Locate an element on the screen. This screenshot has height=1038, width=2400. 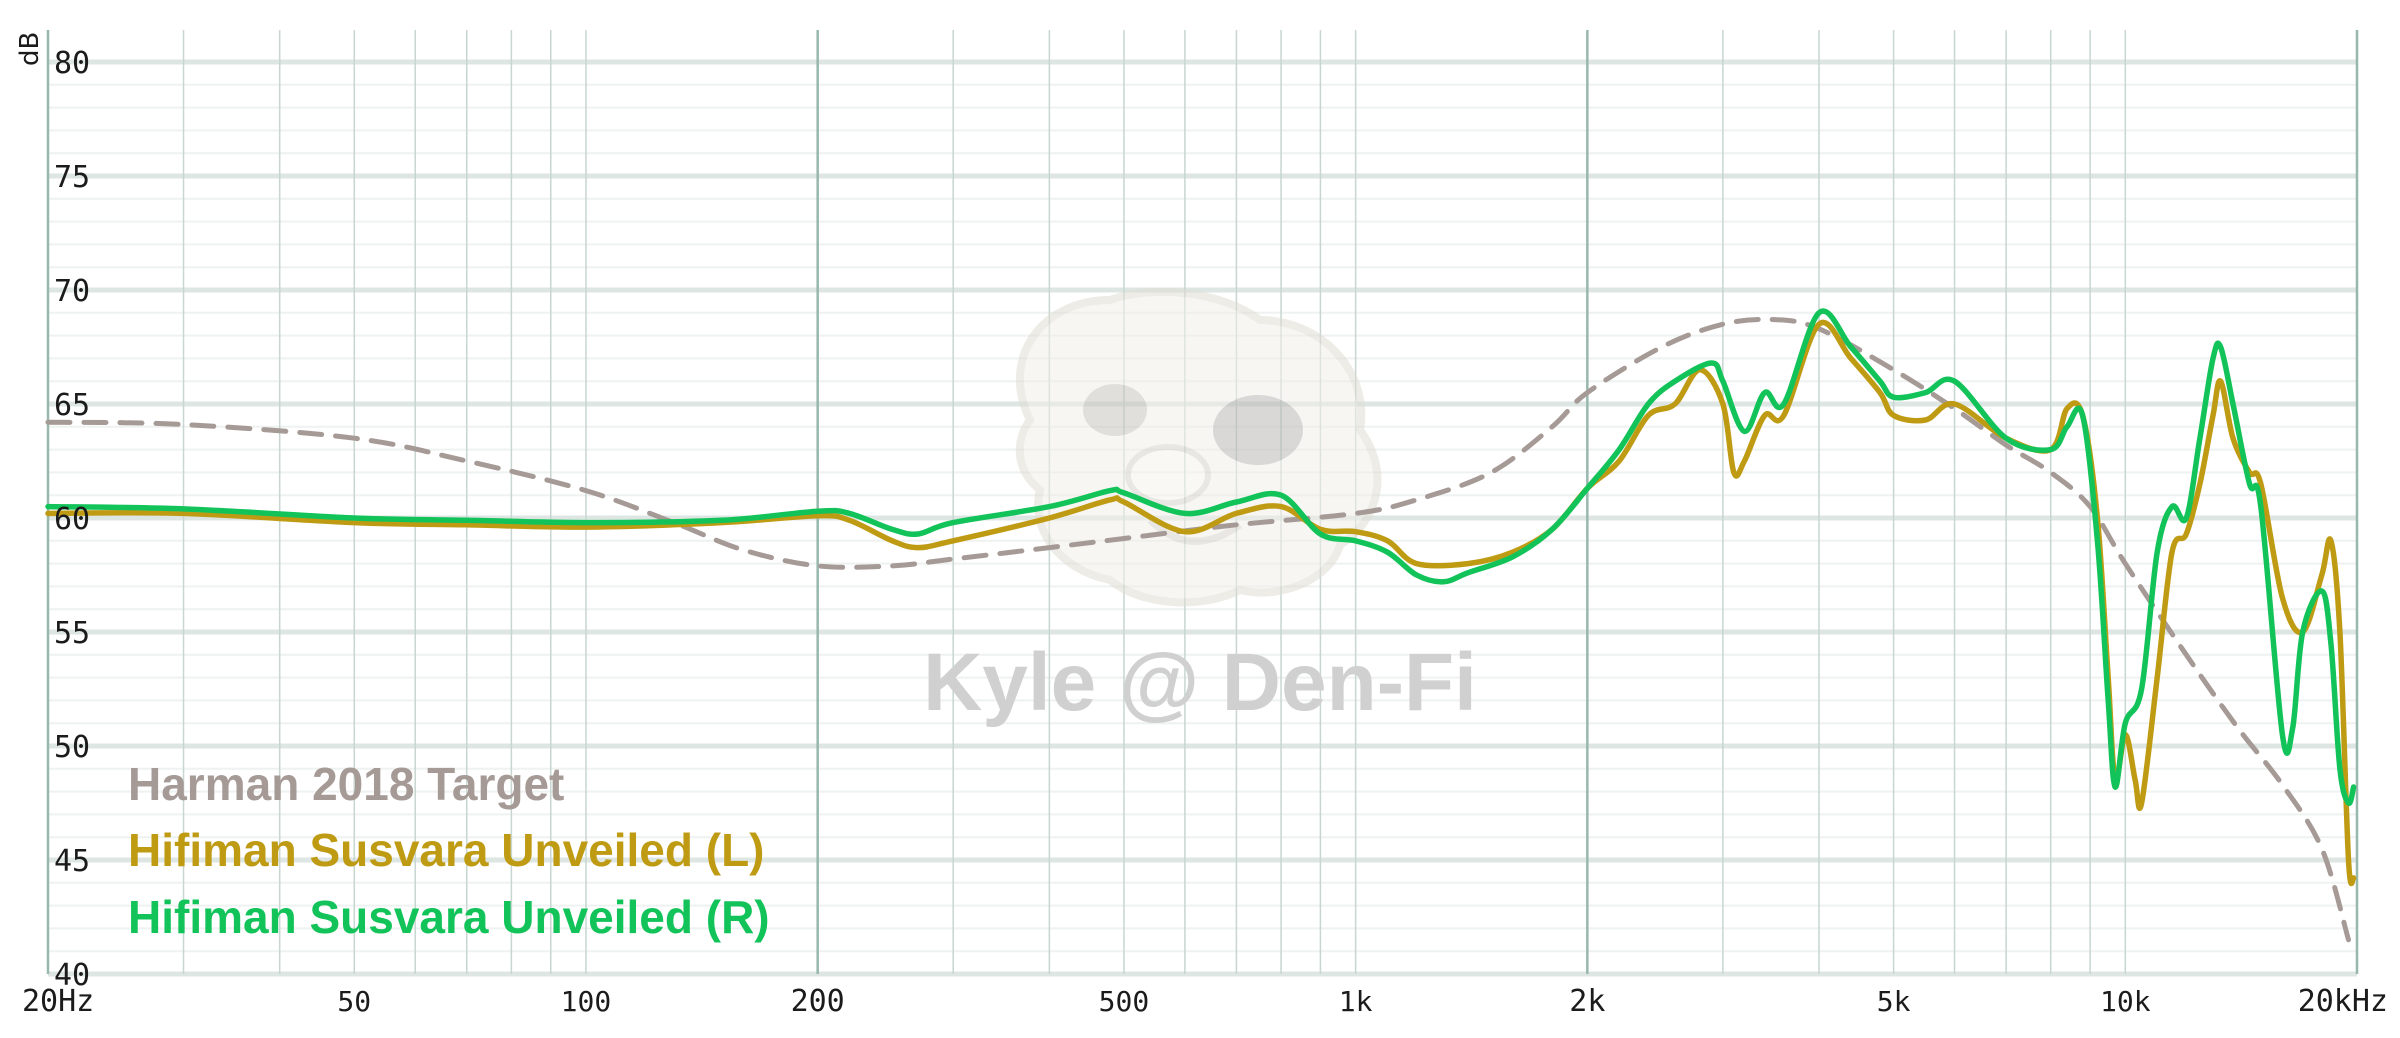
y-tick-label: 60 is located at coordinates (72, 519).